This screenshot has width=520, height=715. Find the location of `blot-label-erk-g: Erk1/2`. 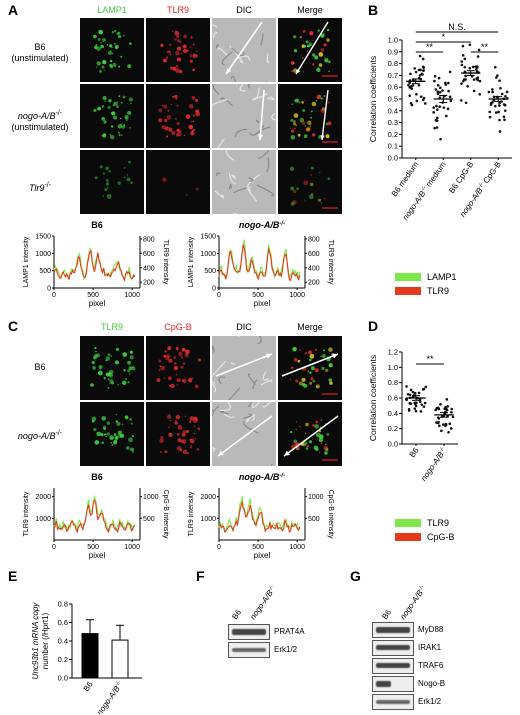

blot-label-erk-g: Erk1/2 is located at coordinates (430, 701).